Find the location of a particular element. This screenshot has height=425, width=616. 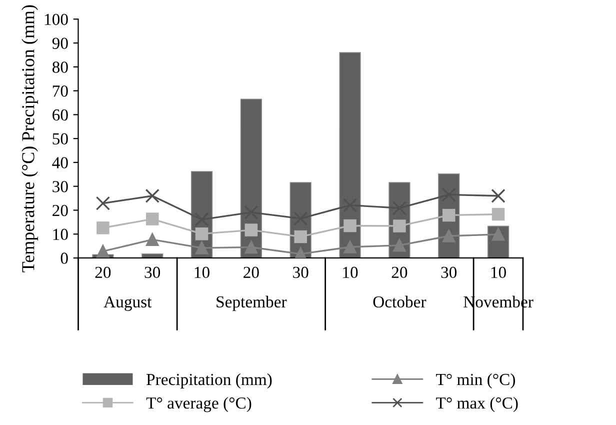

y-tick-label: 100 is located at coordinates (56, 20).